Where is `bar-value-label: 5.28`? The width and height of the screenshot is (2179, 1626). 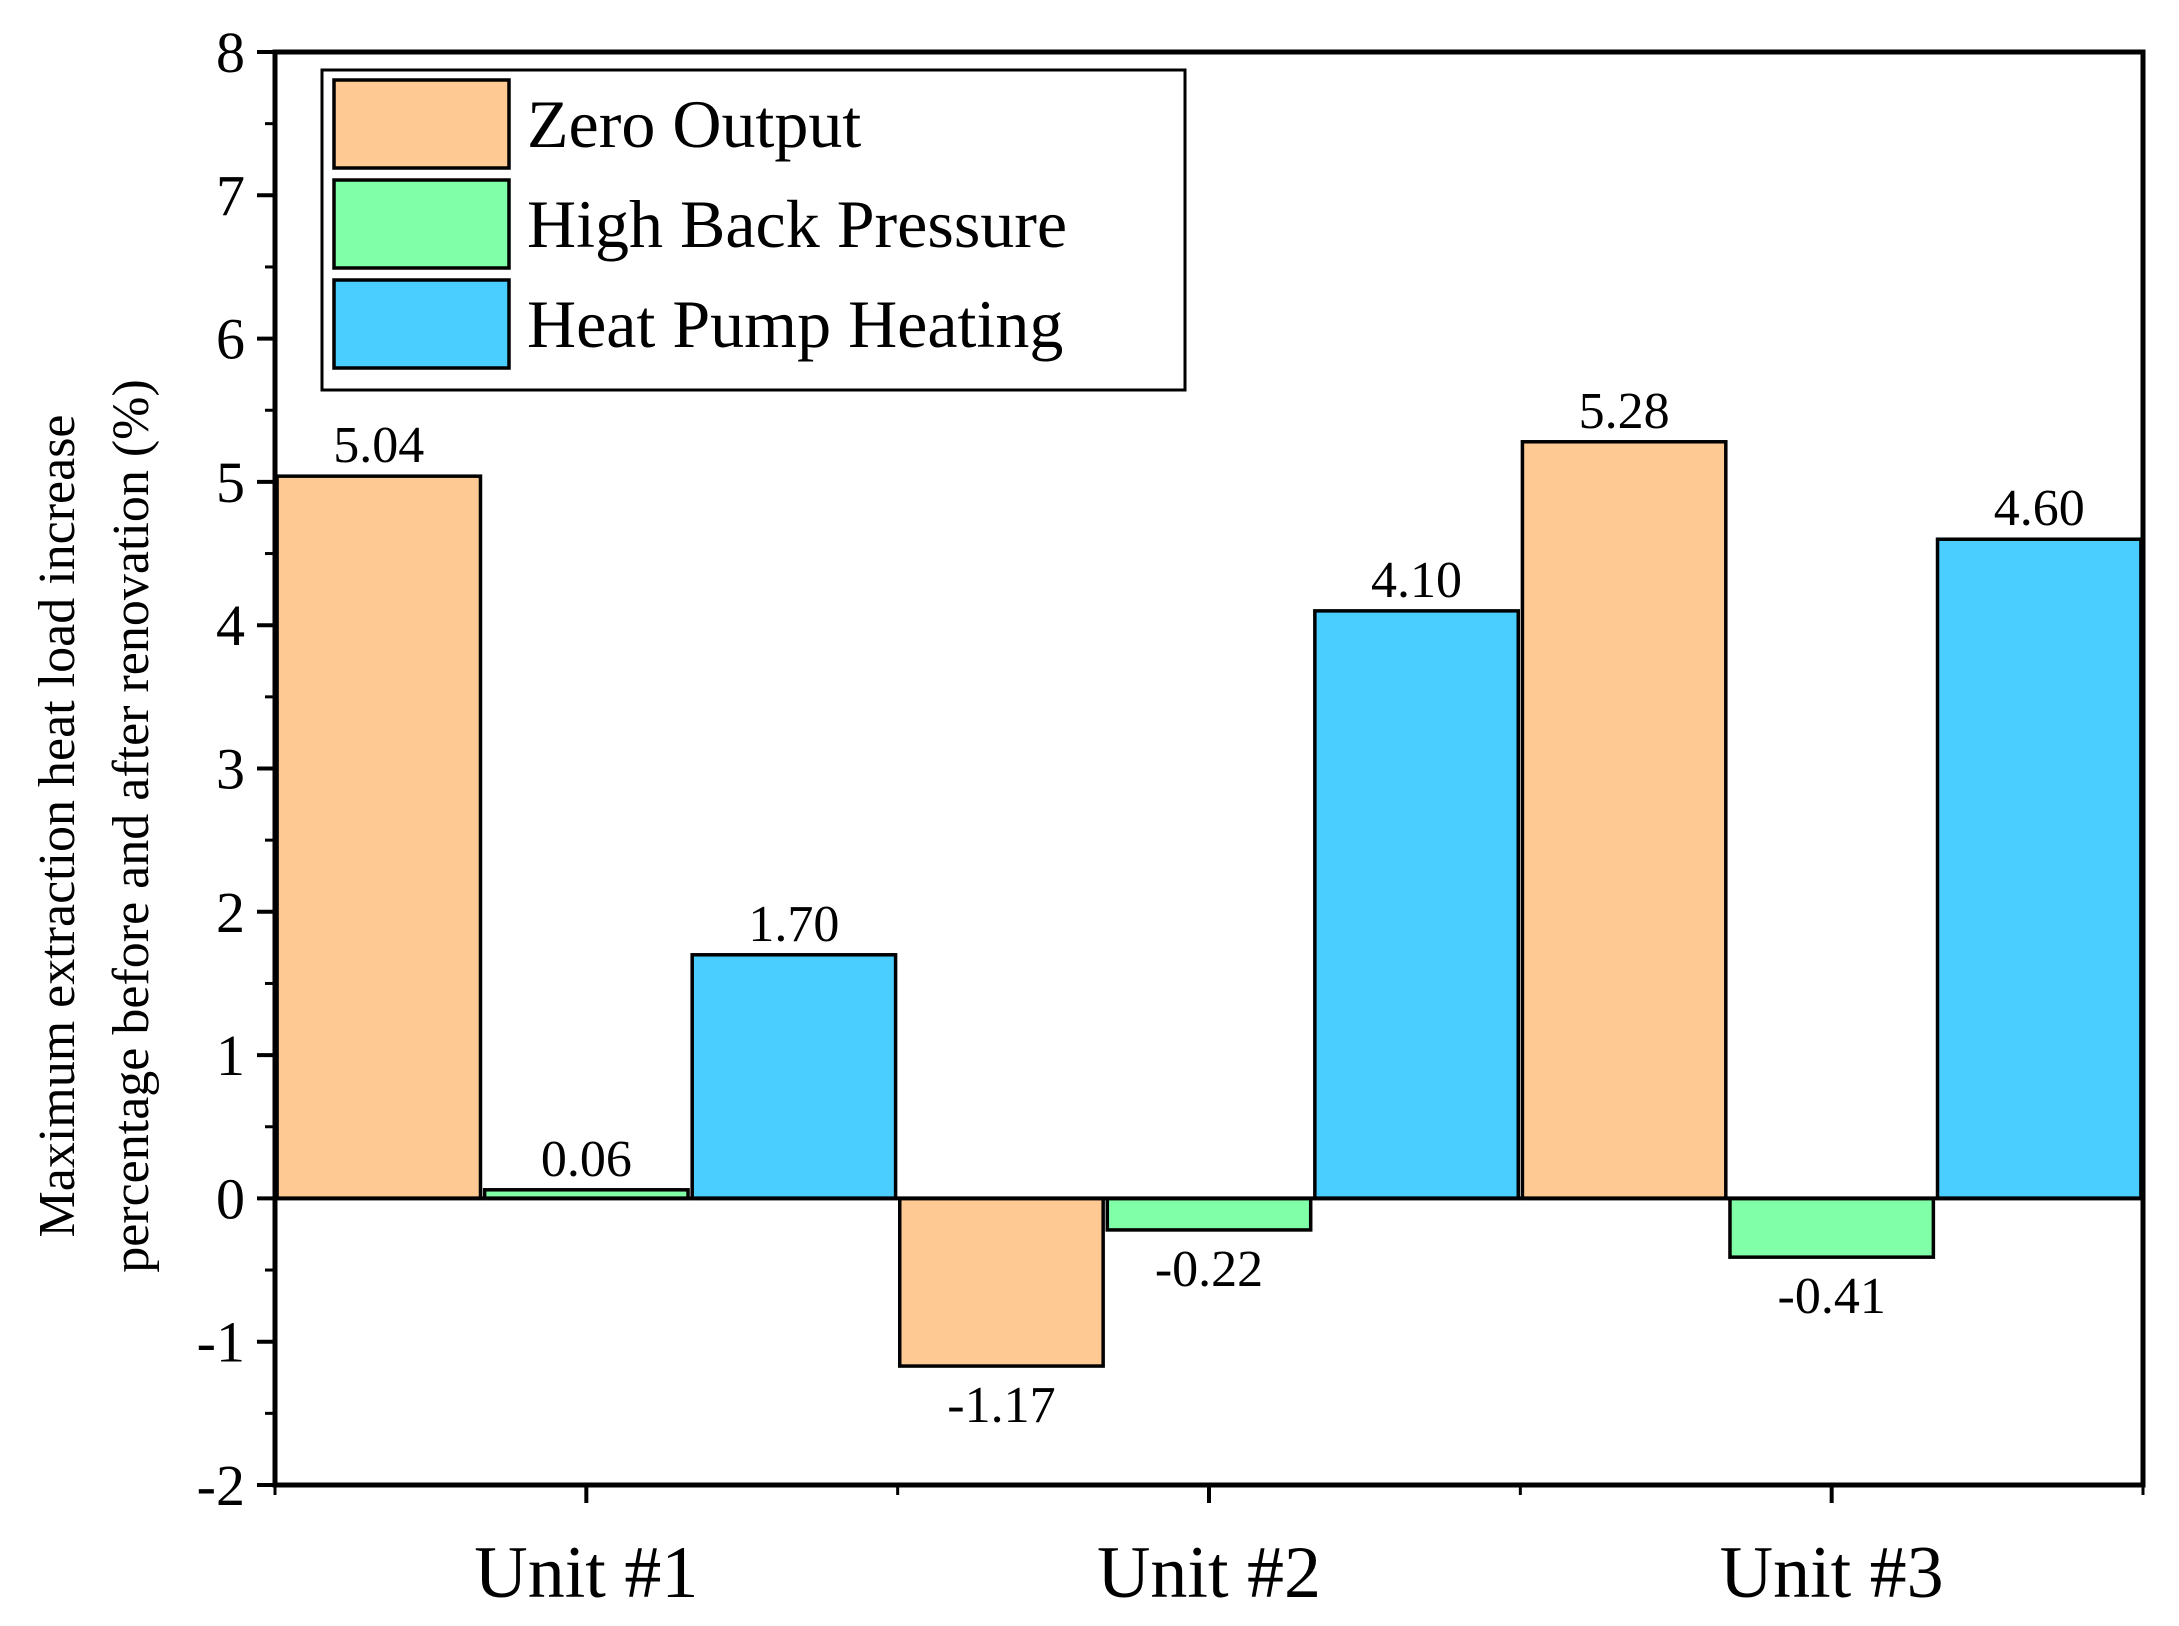
bar-value-label: 5.28 is located at coordinates (1624, 411).